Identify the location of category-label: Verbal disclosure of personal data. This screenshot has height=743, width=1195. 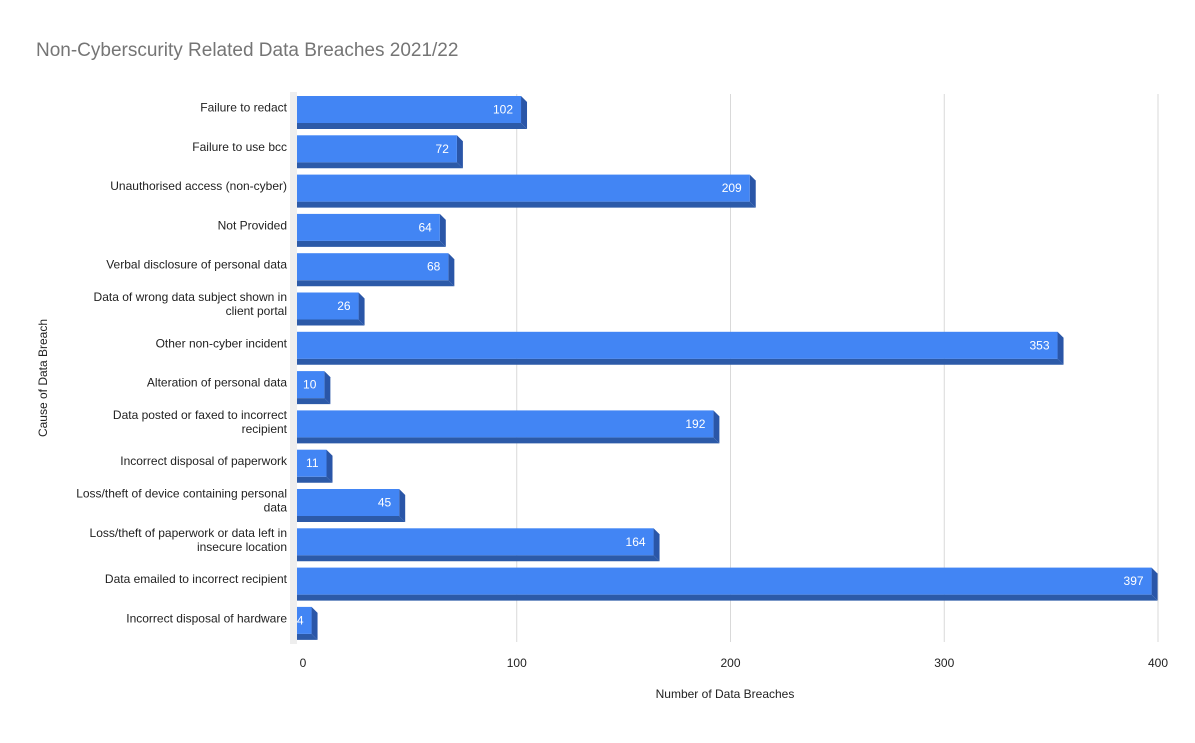
(196, 265).